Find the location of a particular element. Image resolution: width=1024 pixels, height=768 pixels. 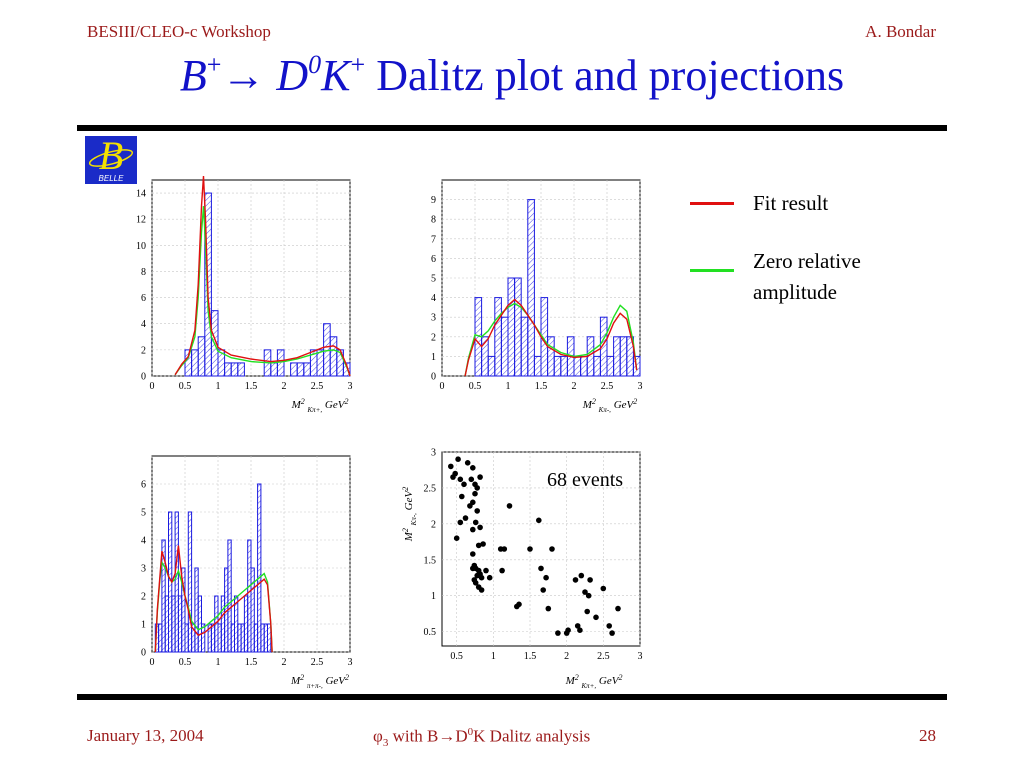

xlabel-label-part-0: M is located at coordinates (296, 405).